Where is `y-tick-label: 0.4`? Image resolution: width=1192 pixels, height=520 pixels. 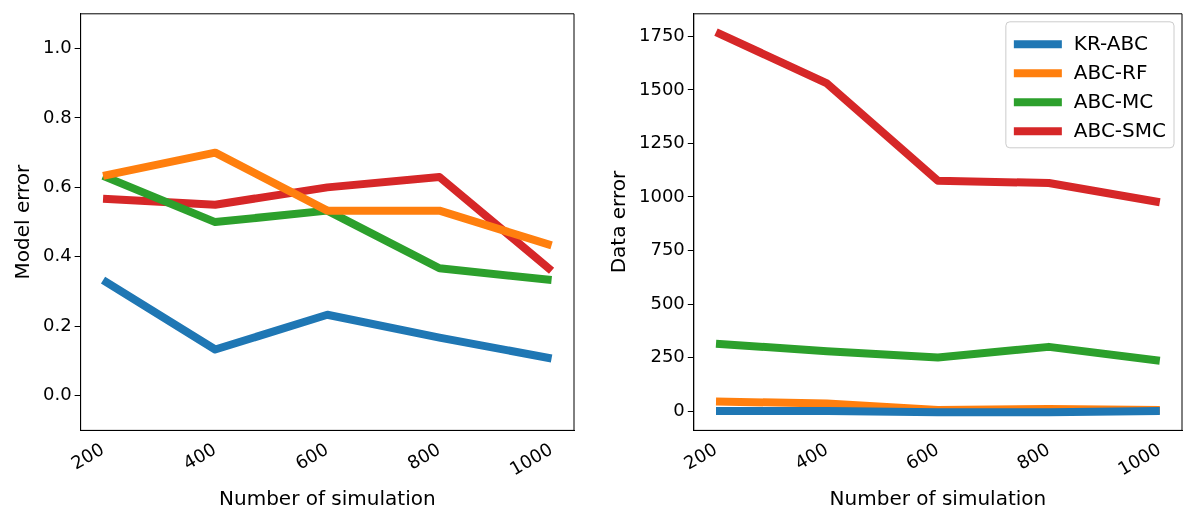
y-tick-label: 0.4 is located at coordinates (57, 255).